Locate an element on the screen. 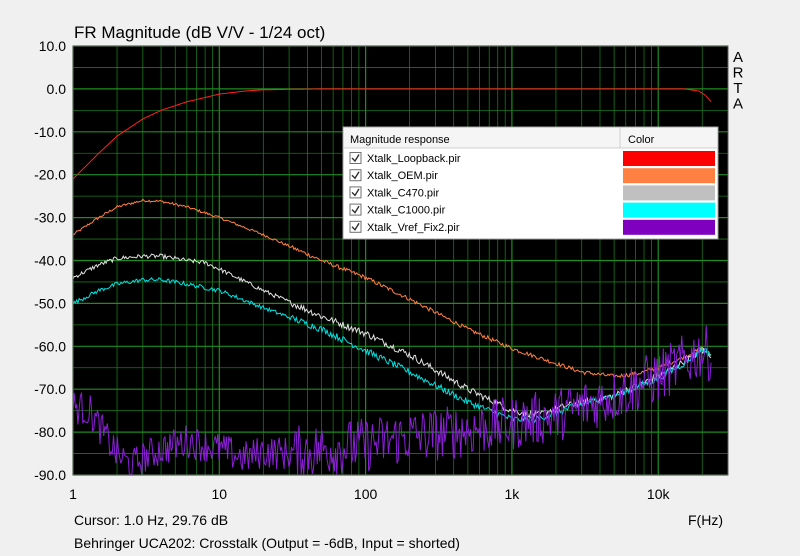  legend-item-label: Xtalk_OEM.pir is located at coordinates (402, 176).